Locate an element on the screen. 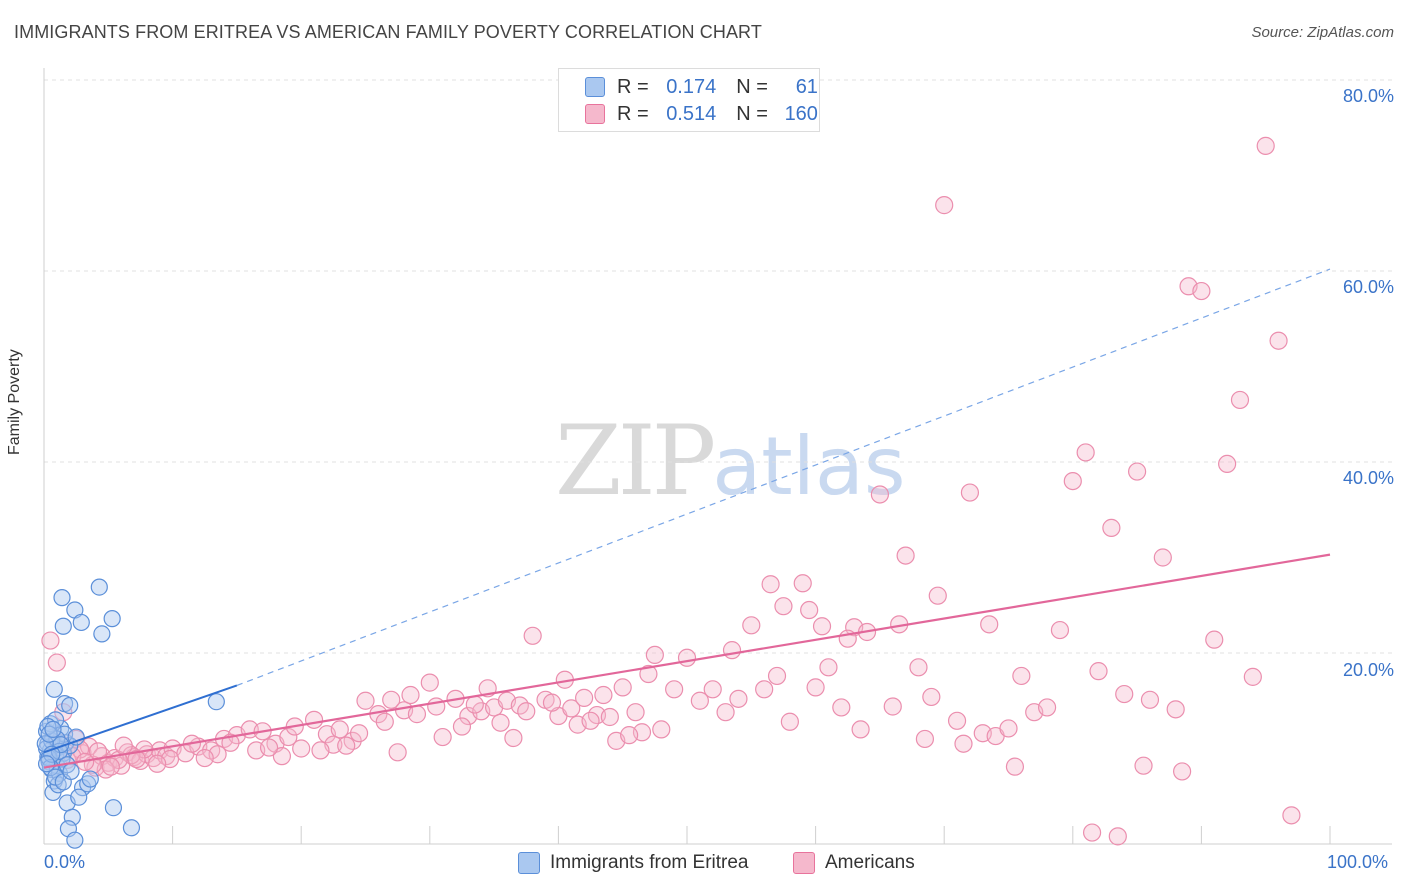  y-tick-20: 20.0% is located at coordinates (1368, 670).